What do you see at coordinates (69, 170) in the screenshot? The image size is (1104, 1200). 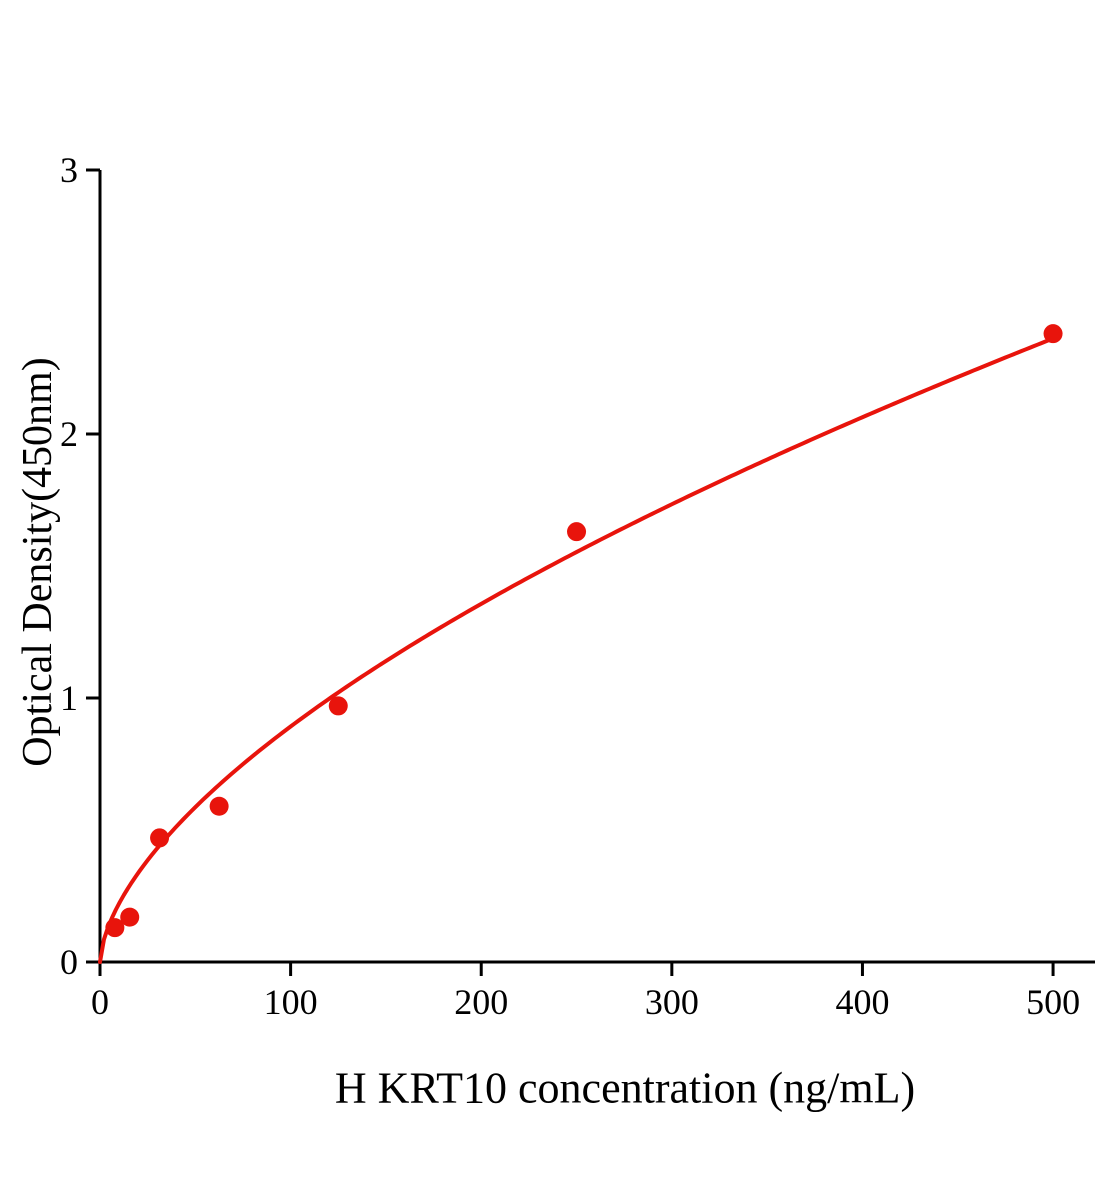 I see `y-tick-label: 3` at bounding box center [69, 170].